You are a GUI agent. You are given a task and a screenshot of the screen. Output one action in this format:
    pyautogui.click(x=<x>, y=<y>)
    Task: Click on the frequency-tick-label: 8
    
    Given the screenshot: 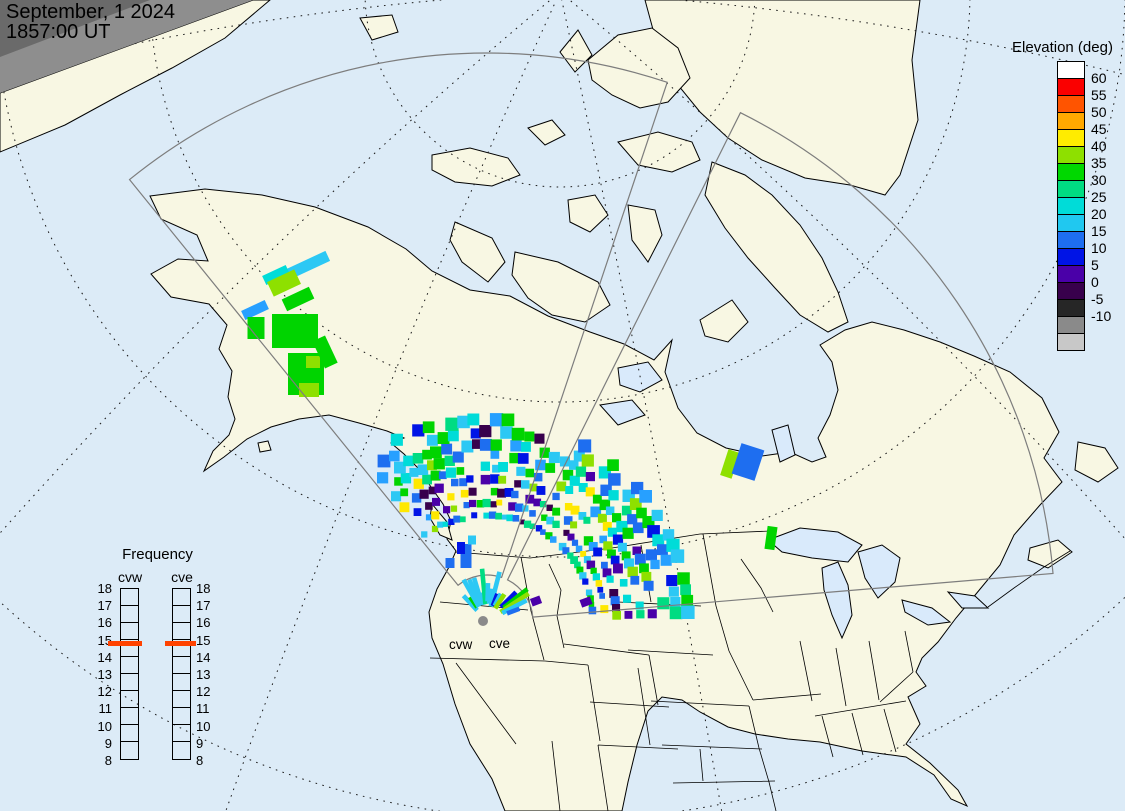 What is the action you would take?
    pyautogui.click(x=200, y=760)
    